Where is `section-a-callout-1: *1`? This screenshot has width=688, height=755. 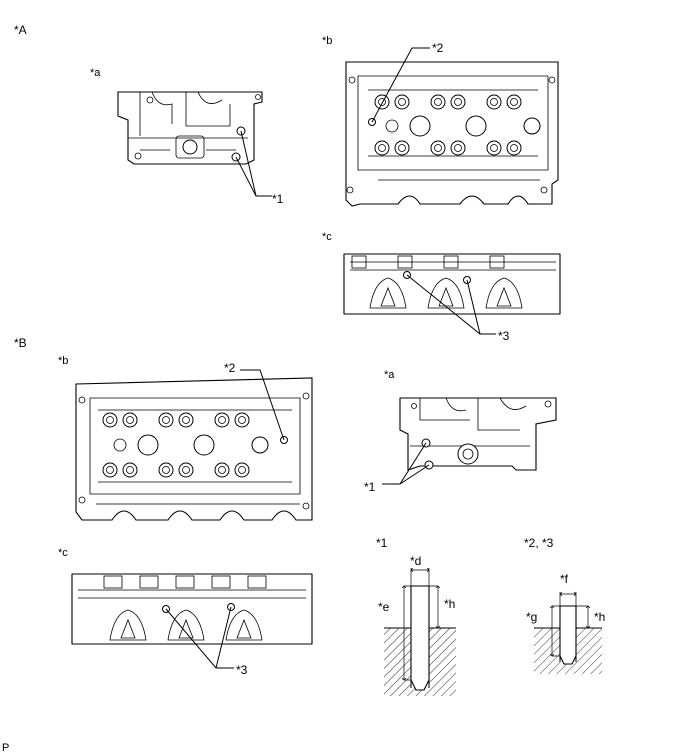 section-a-callout-1: *1 is located at coordinates (278, 199).